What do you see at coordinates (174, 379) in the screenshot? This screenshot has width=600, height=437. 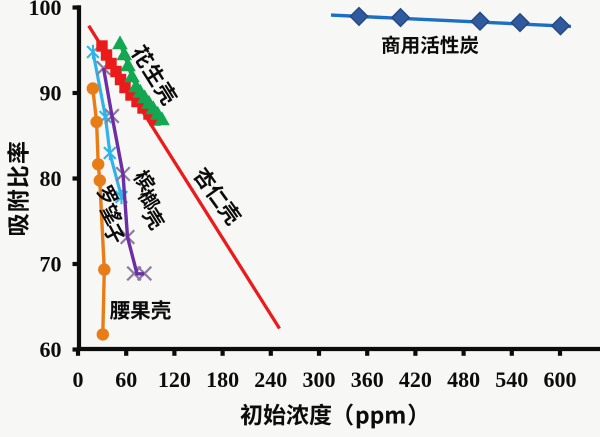 I see `svg-text: 120` at bounding box center [174, 379].